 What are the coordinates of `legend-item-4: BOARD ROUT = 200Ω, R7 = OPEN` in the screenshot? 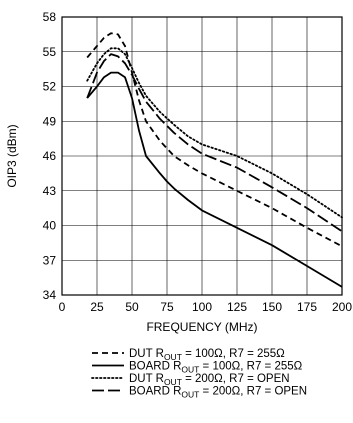 It's located at (199, 393).